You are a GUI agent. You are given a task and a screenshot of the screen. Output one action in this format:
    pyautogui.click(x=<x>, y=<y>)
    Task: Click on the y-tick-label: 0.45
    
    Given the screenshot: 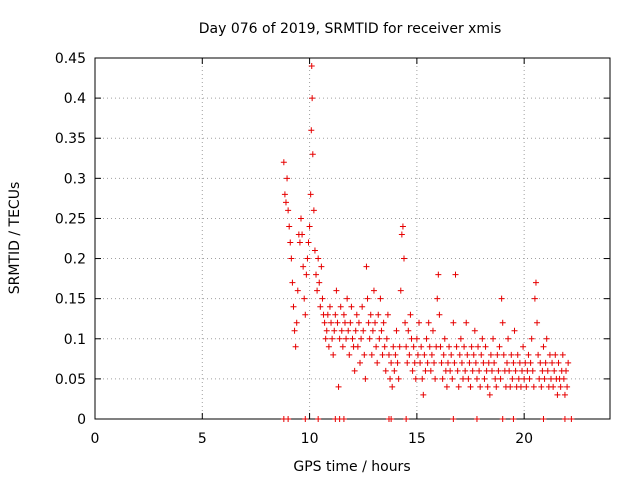 What is the action you would take?
    pyautogui.click(x=70, y=59)
    